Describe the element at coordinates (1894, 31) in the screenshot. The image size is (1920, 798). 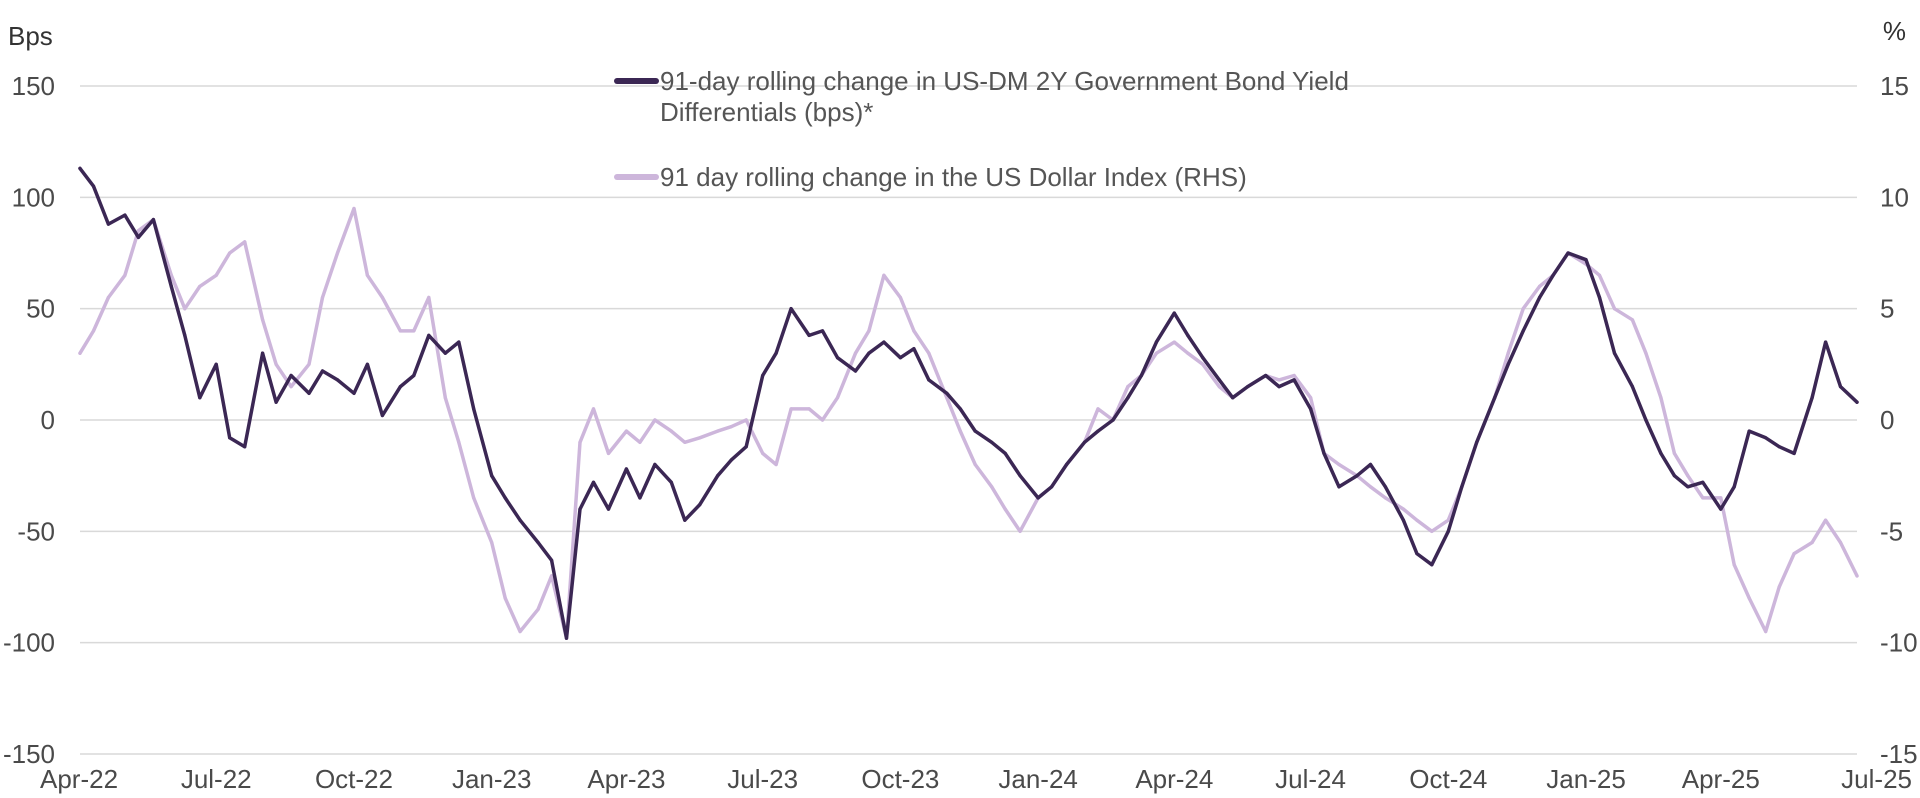
I see `right-axis-unit: %` at that location.